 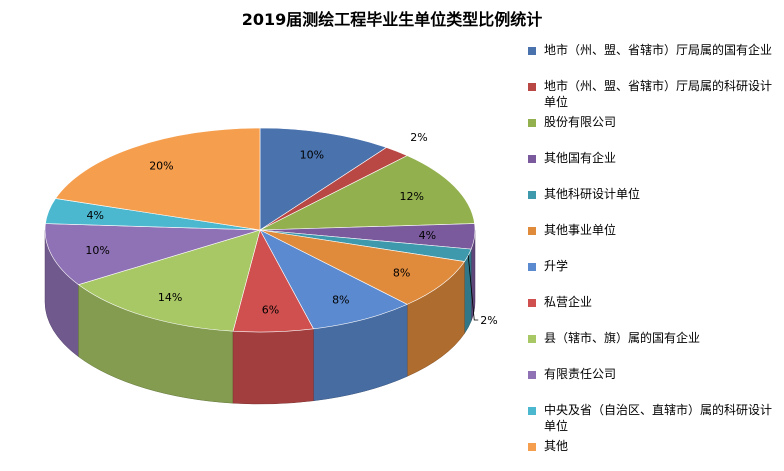 What do you see at coordinates (654, 266) in the screenshot?
I see `legend-item-7: 升学` at bounding box center [654, 266].